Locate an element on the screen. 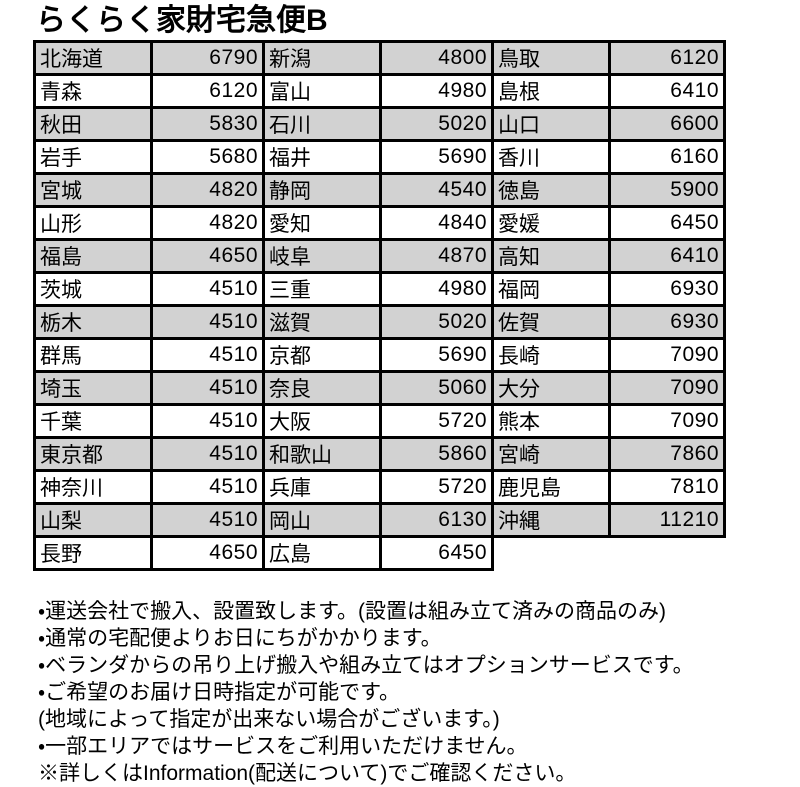 The width and height of the screenshot is (800, 787). table-row: 千葉 4510 大阪 5720 熊本 7090 is located at coordinates (379, 421).